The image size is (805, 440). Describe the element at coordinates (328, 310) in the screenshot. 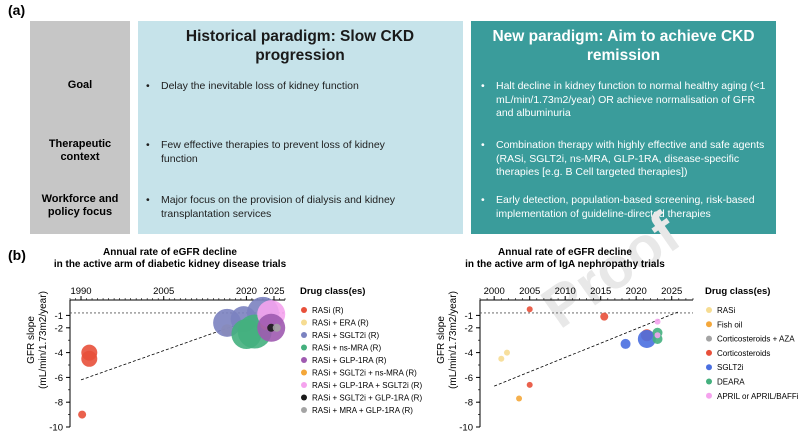

I see `chart1-legend-label: RASi (R)` at that location.